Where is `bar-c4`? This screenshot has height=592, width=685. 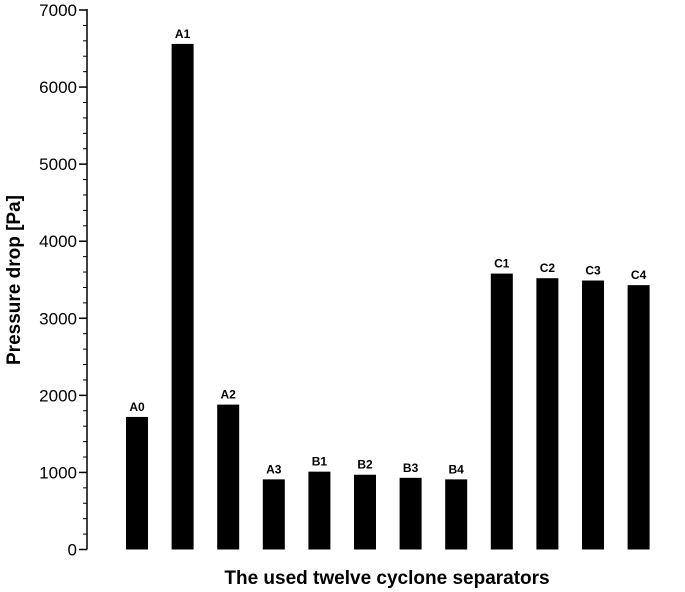 bar-c4 is located at coordinates (638, 417).